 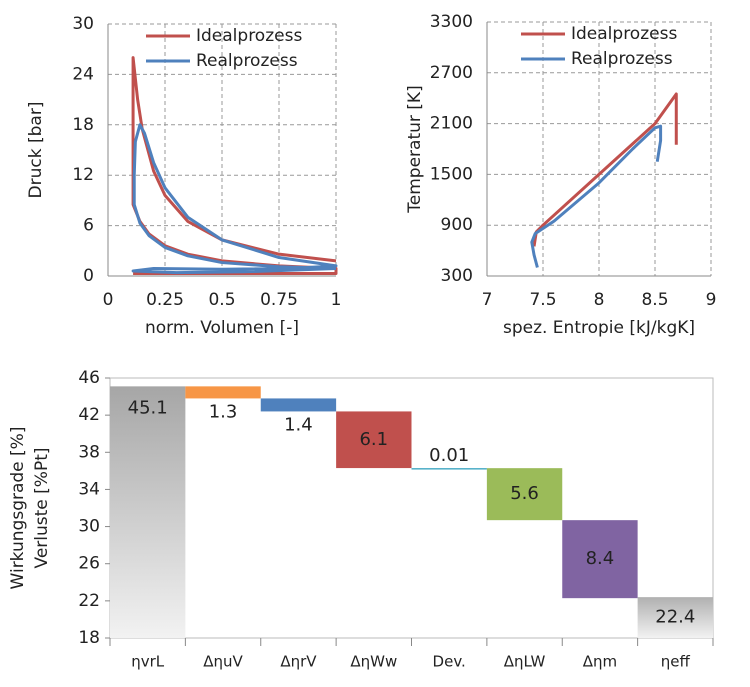 What do you see at coordinates (415, 149) in the screenshot?
I see `y-axis-label: Temperatur [K]` at bounding box center [415, 149].